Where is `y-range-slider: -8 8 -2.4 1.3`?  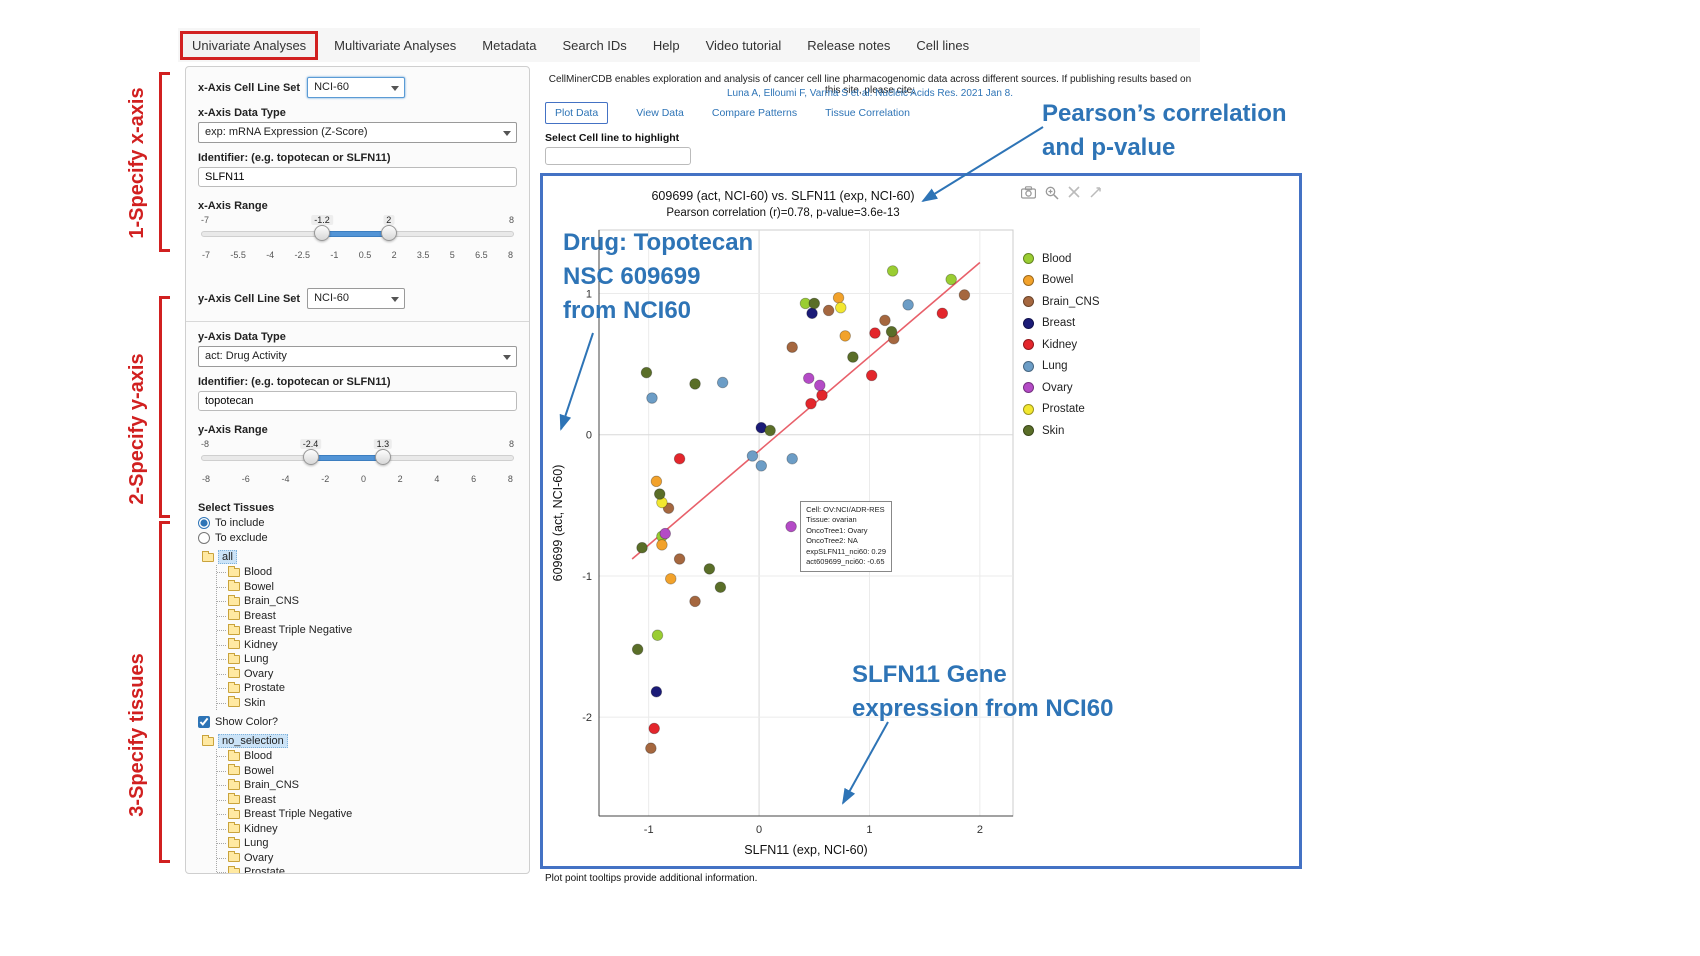
y-range-slider: -8 8 -2.4 1.3 is located at coordinates (357, 456).